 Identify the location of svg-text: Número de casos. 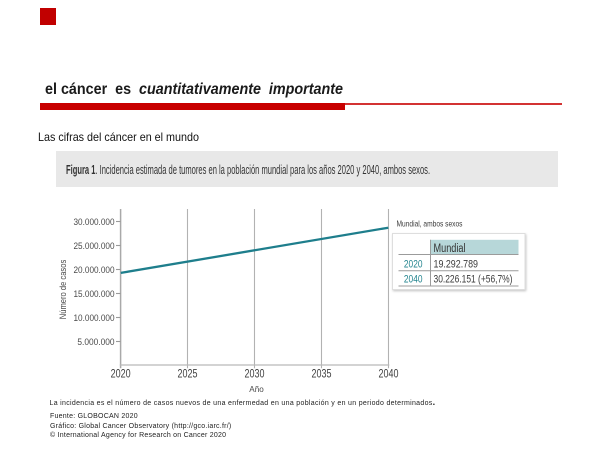
(63, 289).